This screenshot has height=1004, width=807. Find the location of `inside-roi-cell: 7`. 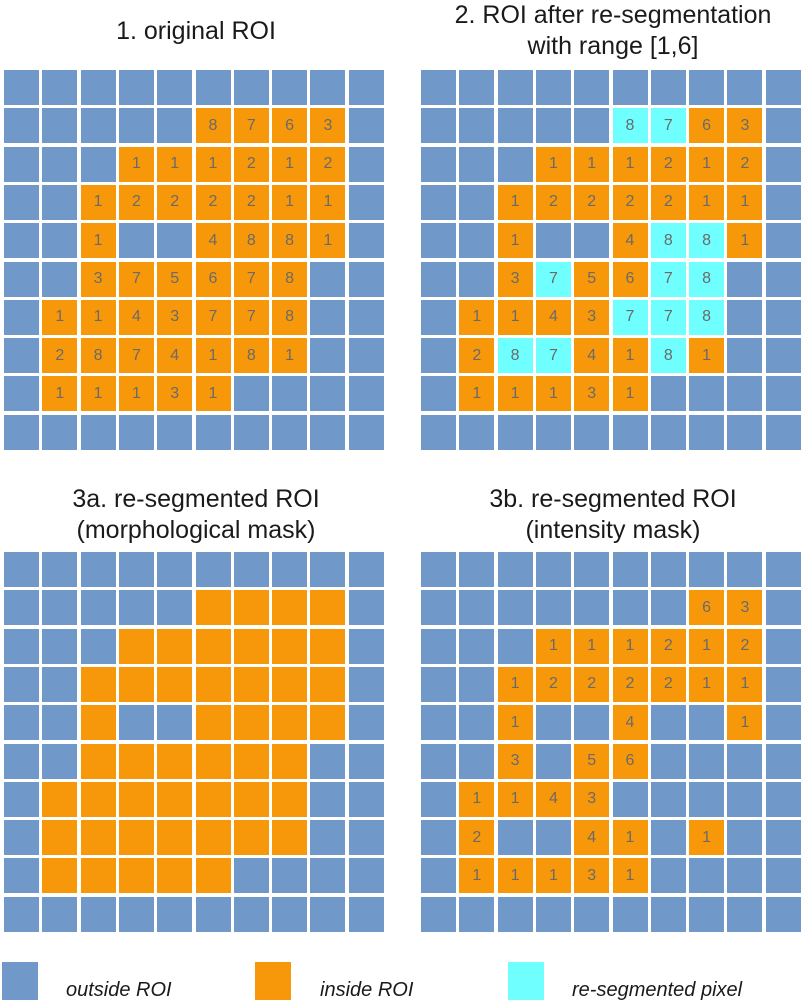

inside-roi-cell: 7 is located at coordinates (251, 317).